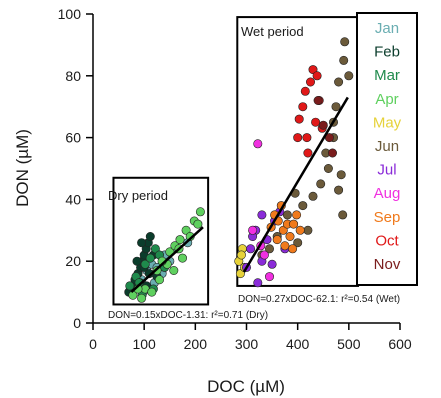 The height and width of the screenshot is (398, 441). What do you see at coordinates (349, 344) in the screenshot?
I see `x-tick-label: 500` at bounding box center [349, 344].